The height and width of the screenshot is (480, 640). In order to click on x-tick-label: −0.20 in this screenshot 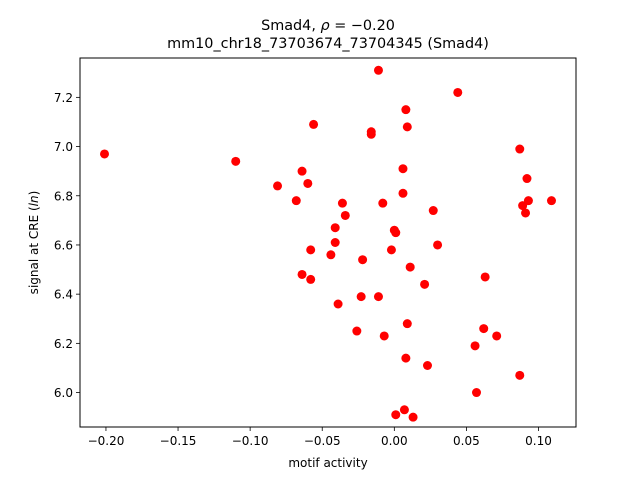, I will do `click(106, 441)`.